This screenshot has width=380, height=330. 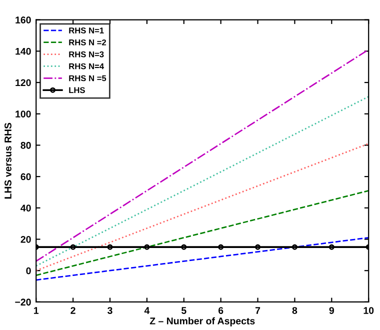 I want to click on y-tick-label: 100, so click(x=23, y=114).